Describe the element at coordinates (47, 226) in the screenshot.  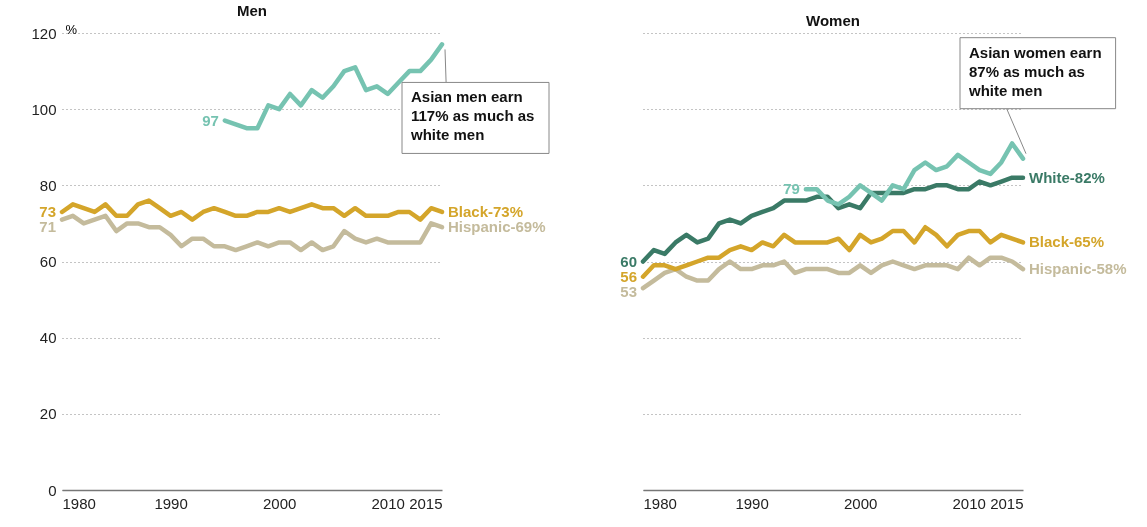
I see `data-label: 71` at that location.